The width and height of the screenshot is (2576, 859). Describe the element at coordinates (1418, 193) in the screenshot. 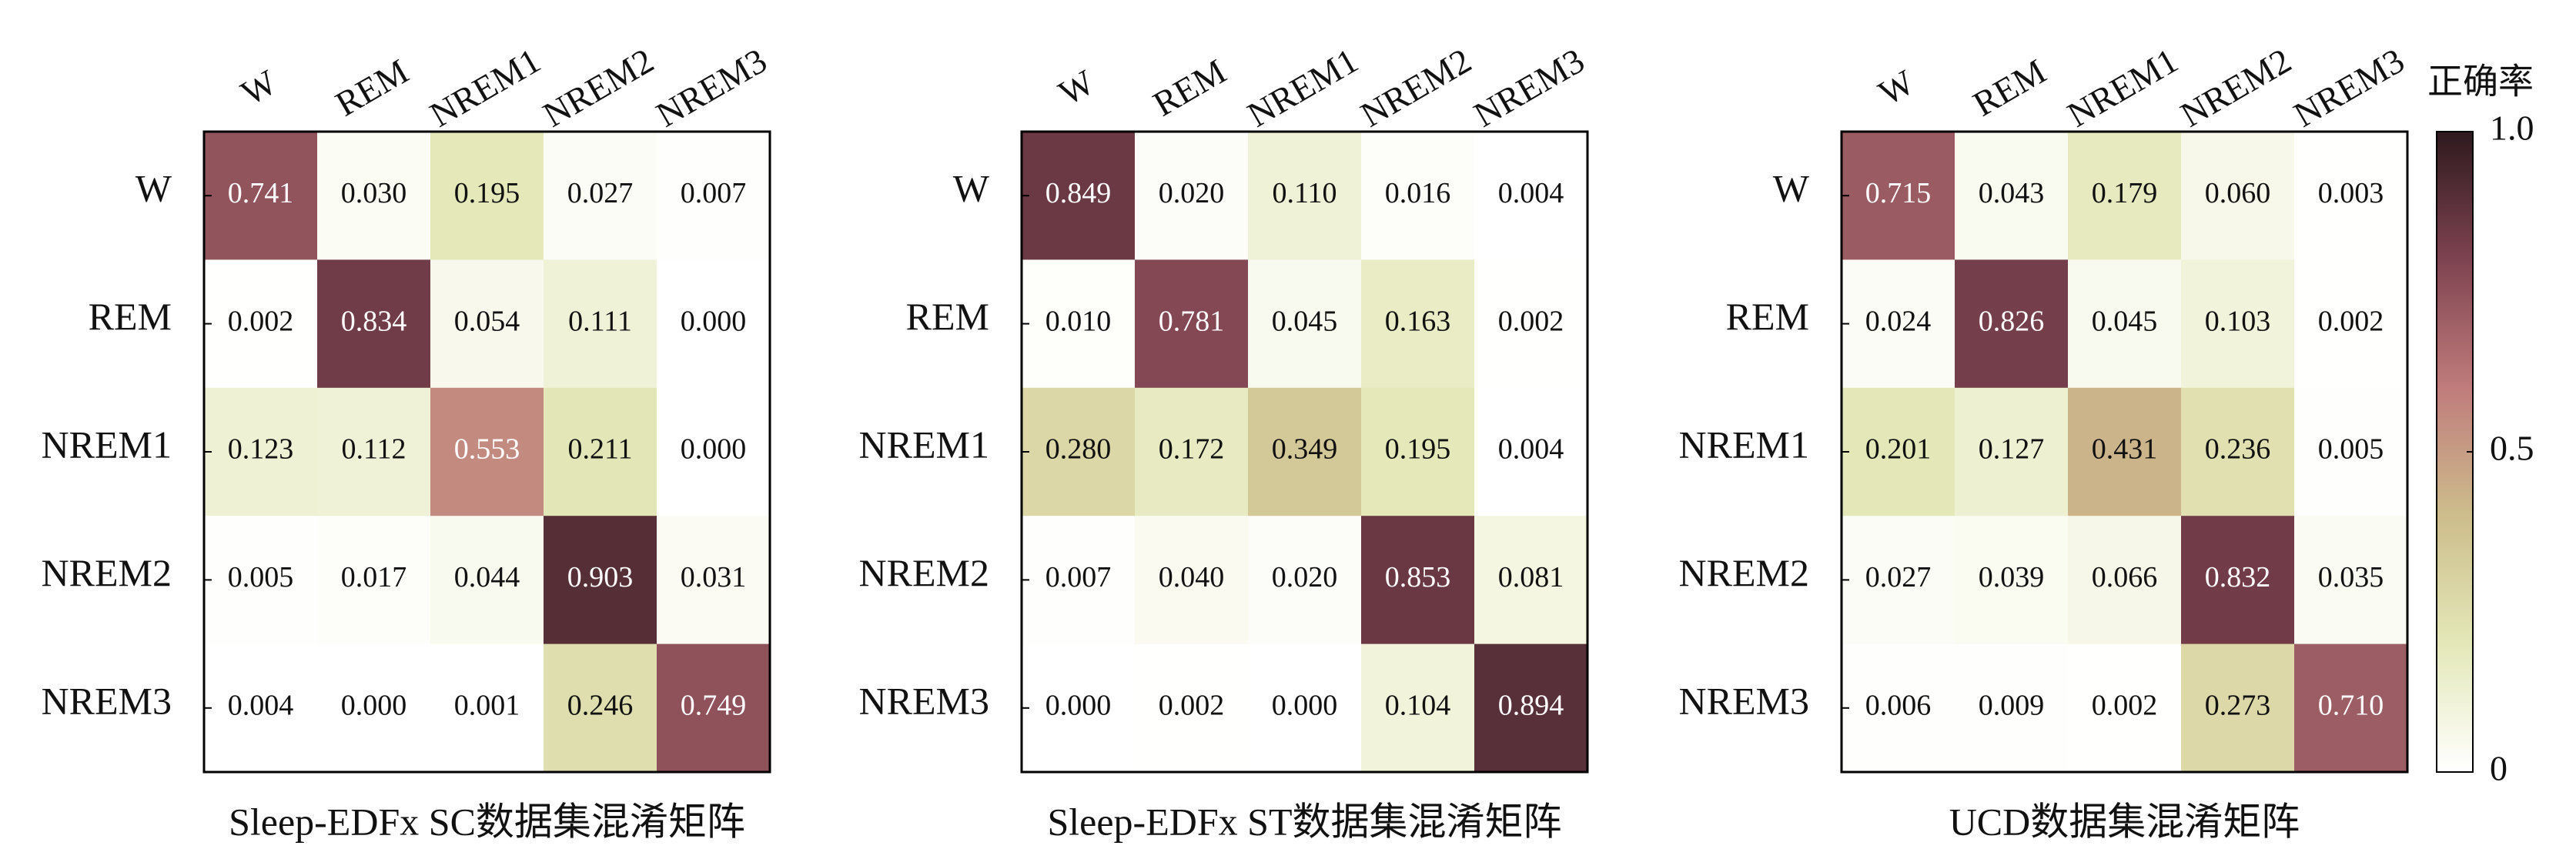

I see `cell-label: 0.016` at that location.